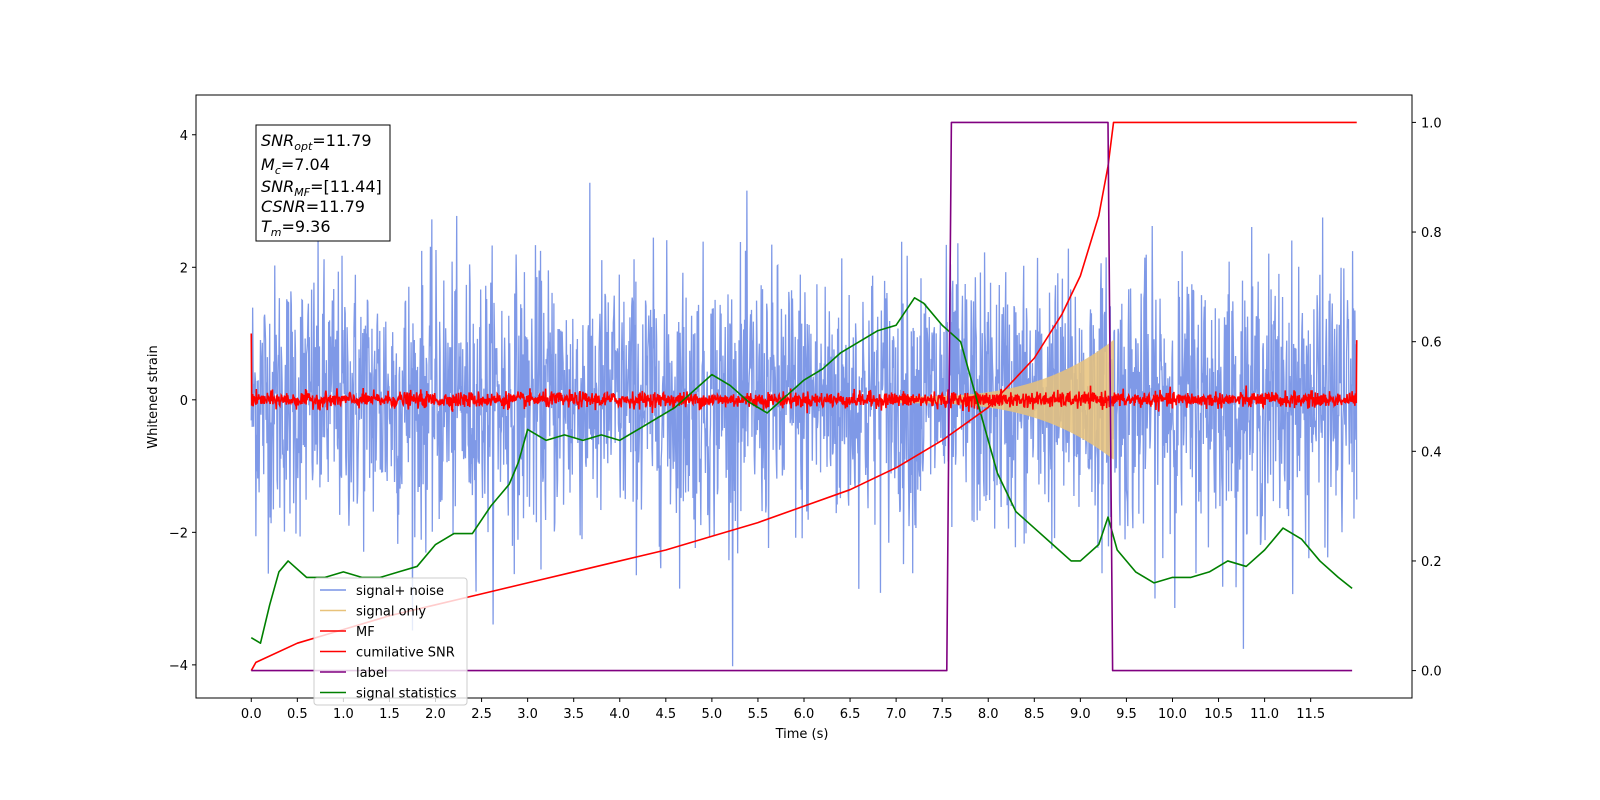 Image resolution: width=1600 pixels, height=800 pixels. What do you see at coordinates (942, 714) in the screenshot?
I see `x-tick-label: 7.5` at bounding box center [942, 714].